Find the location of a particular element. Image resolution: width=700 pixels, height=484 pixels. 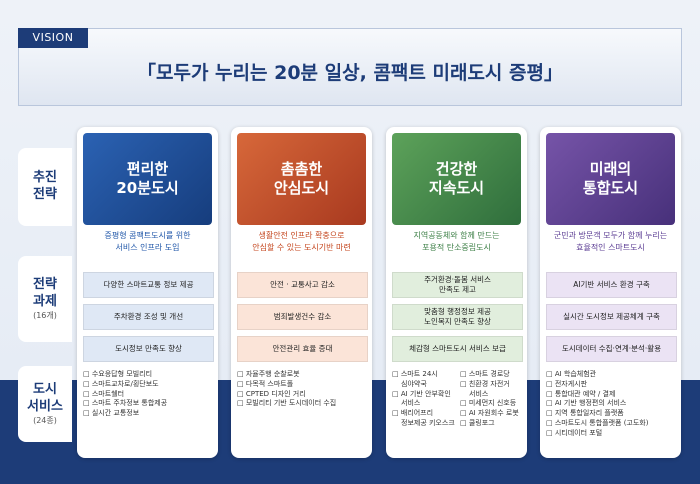

service-item: 스마트쉘터 is located at coordinates (148, 395).